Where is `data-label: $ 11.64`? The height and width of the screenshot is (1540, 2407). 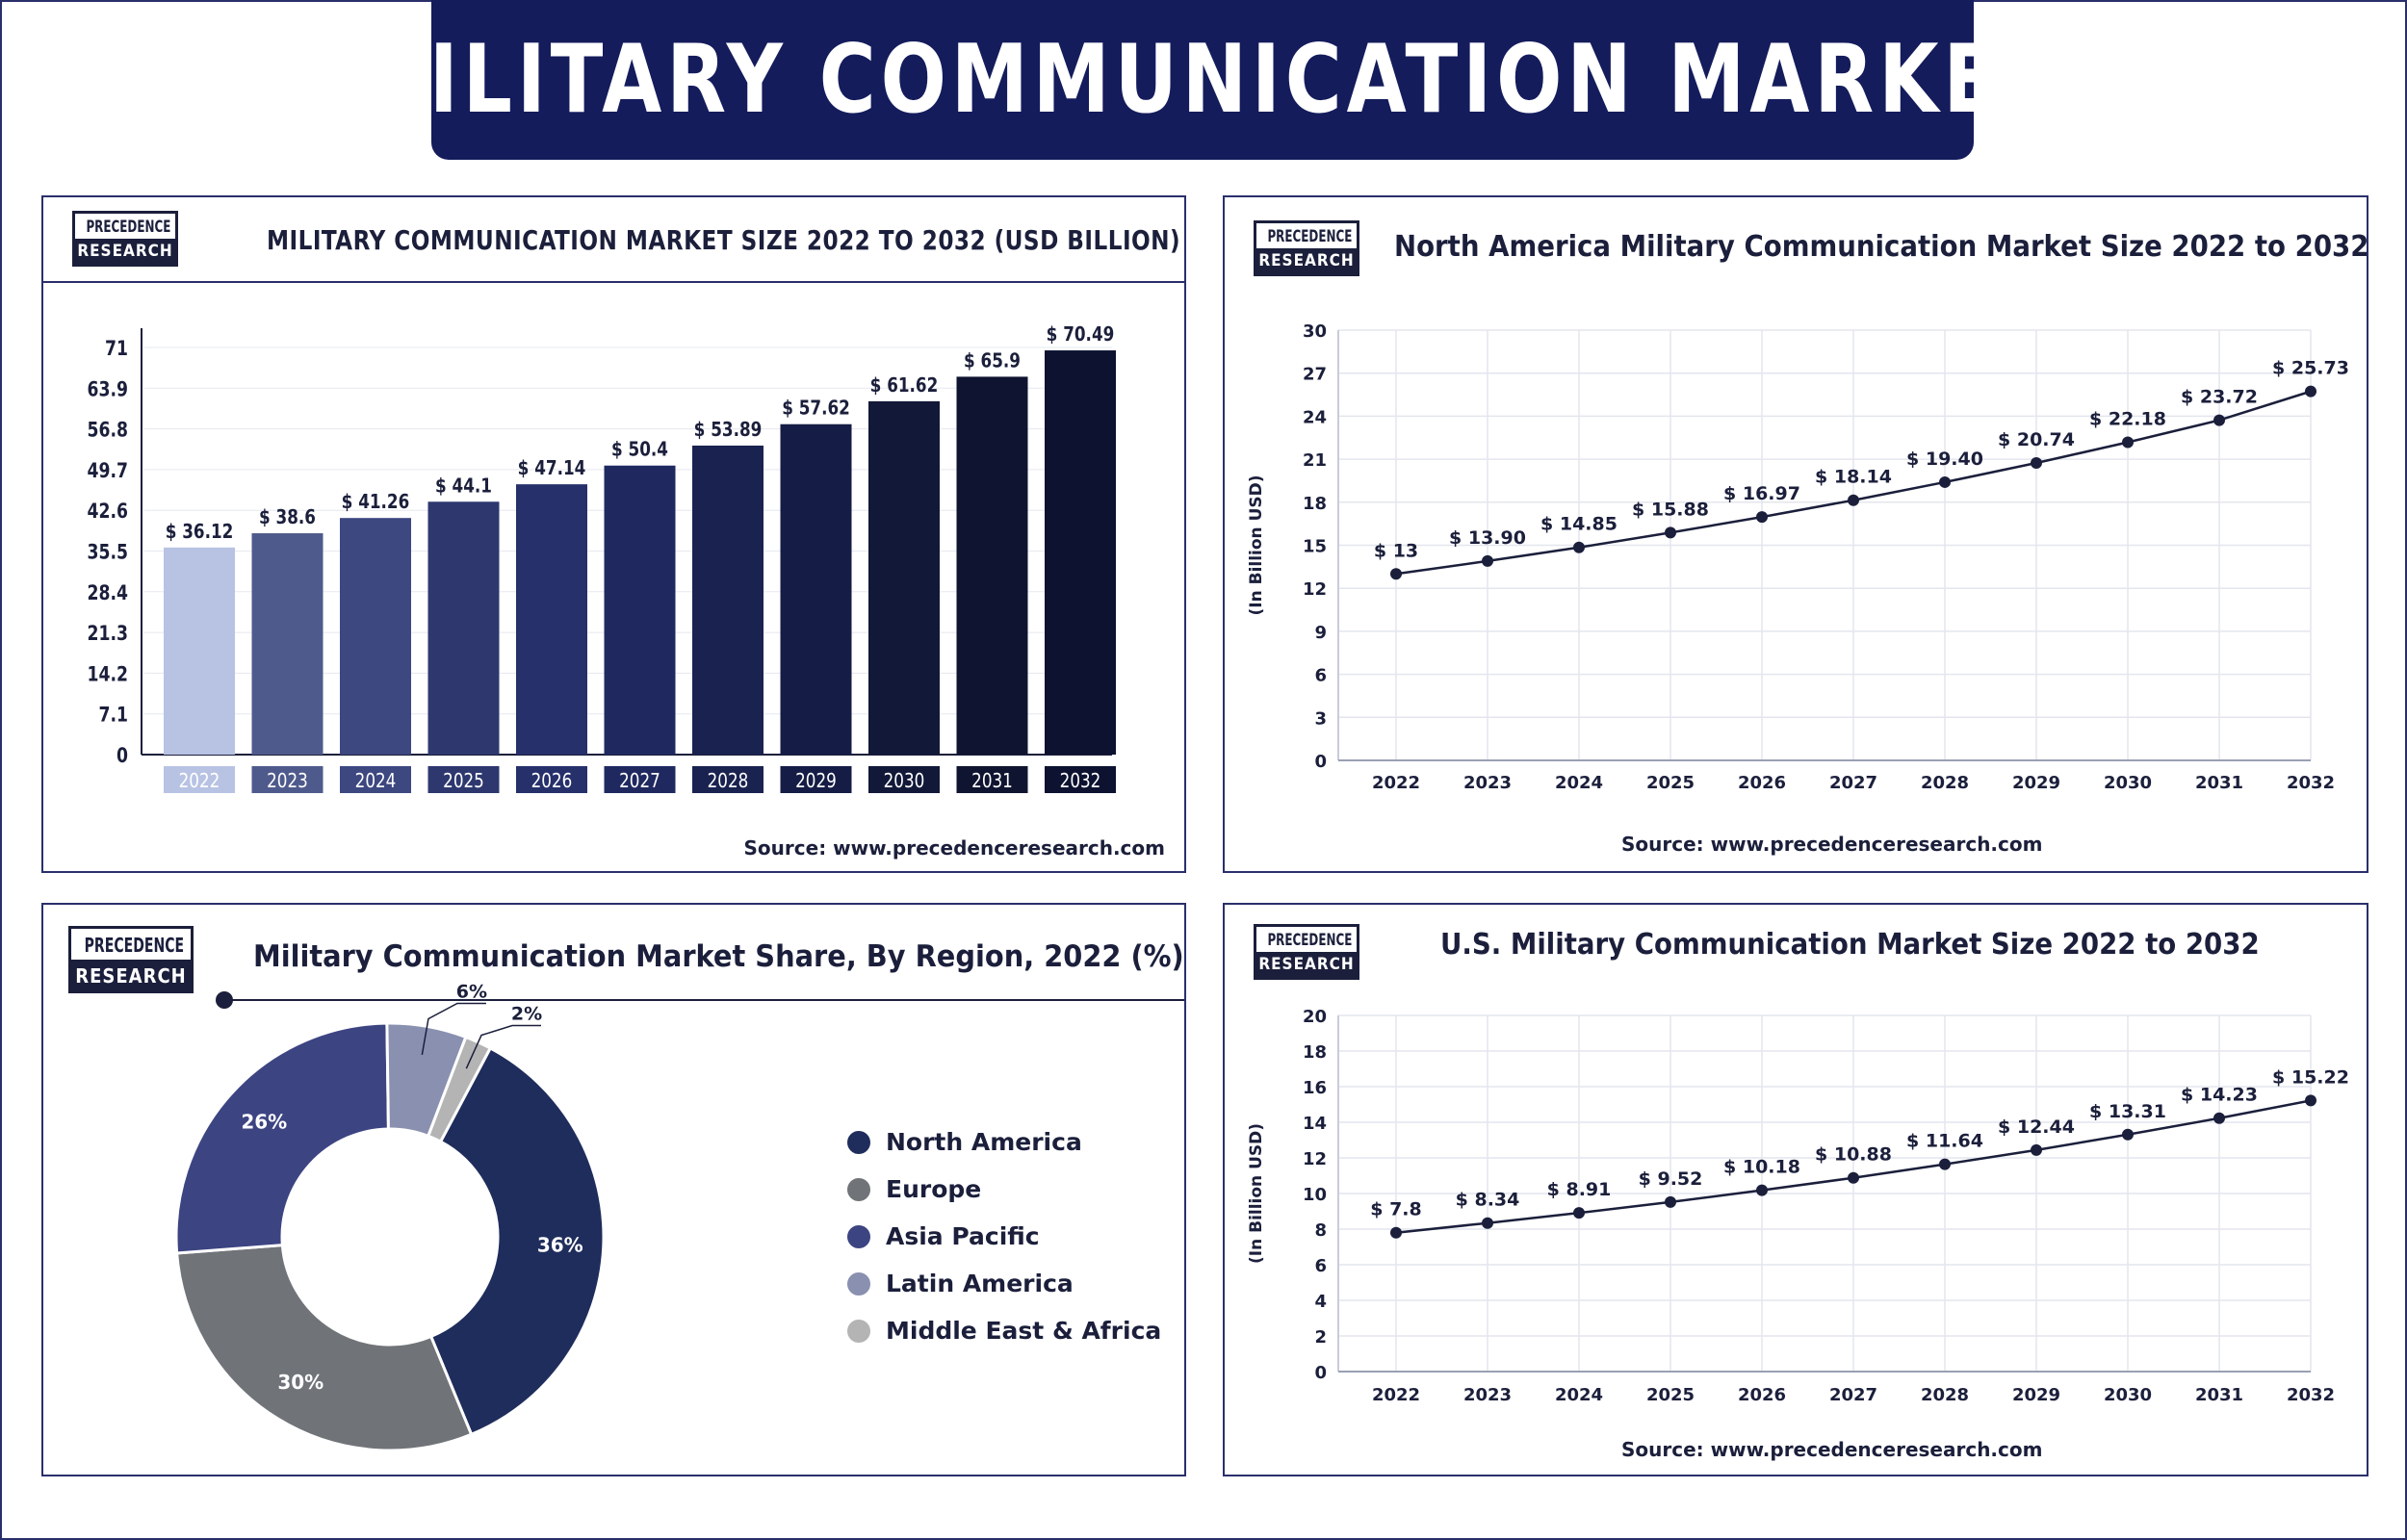
data-label: $ 11.64 is located at coordinates (1944, 1141).